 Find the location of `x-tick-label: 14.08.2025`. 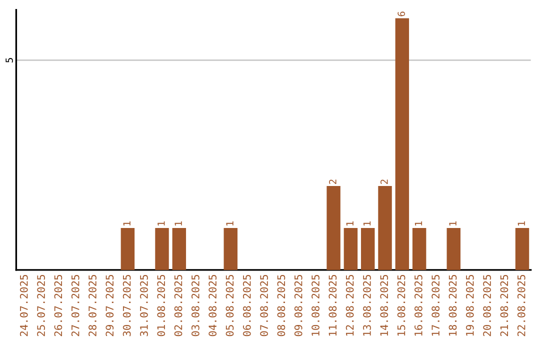

x-tick-label: 14.08.2025 is located at coordinates (384, 305).